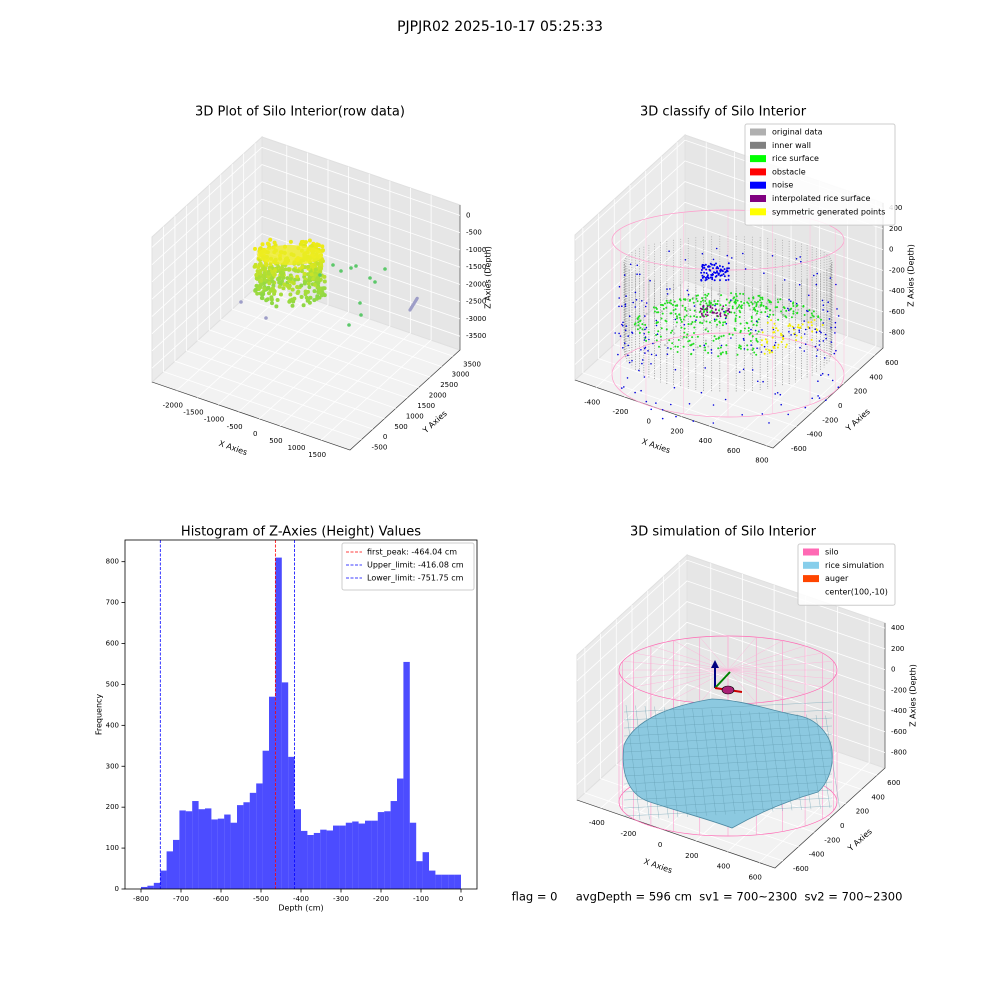 Image resolution: width=1000 pixels, height=1000 pixels. I want to click on z-tick-label: -3000, so click(476, 319).